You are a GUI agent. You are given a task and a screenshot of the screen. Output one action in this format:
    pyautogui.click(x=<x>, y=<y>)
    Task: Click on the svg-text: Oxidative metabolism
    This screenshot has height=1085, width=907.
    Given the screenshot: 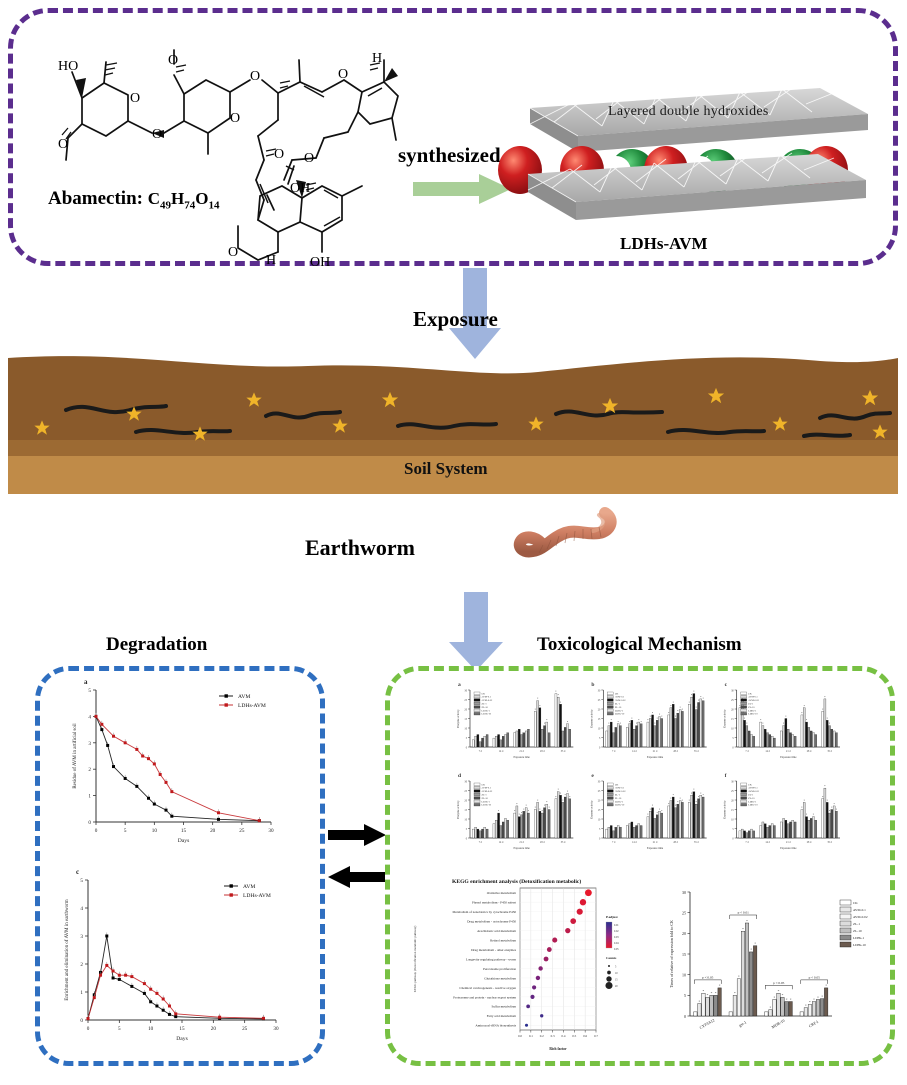 What is the action you would take?
    pyautogui.click(x=502, y=893)
    